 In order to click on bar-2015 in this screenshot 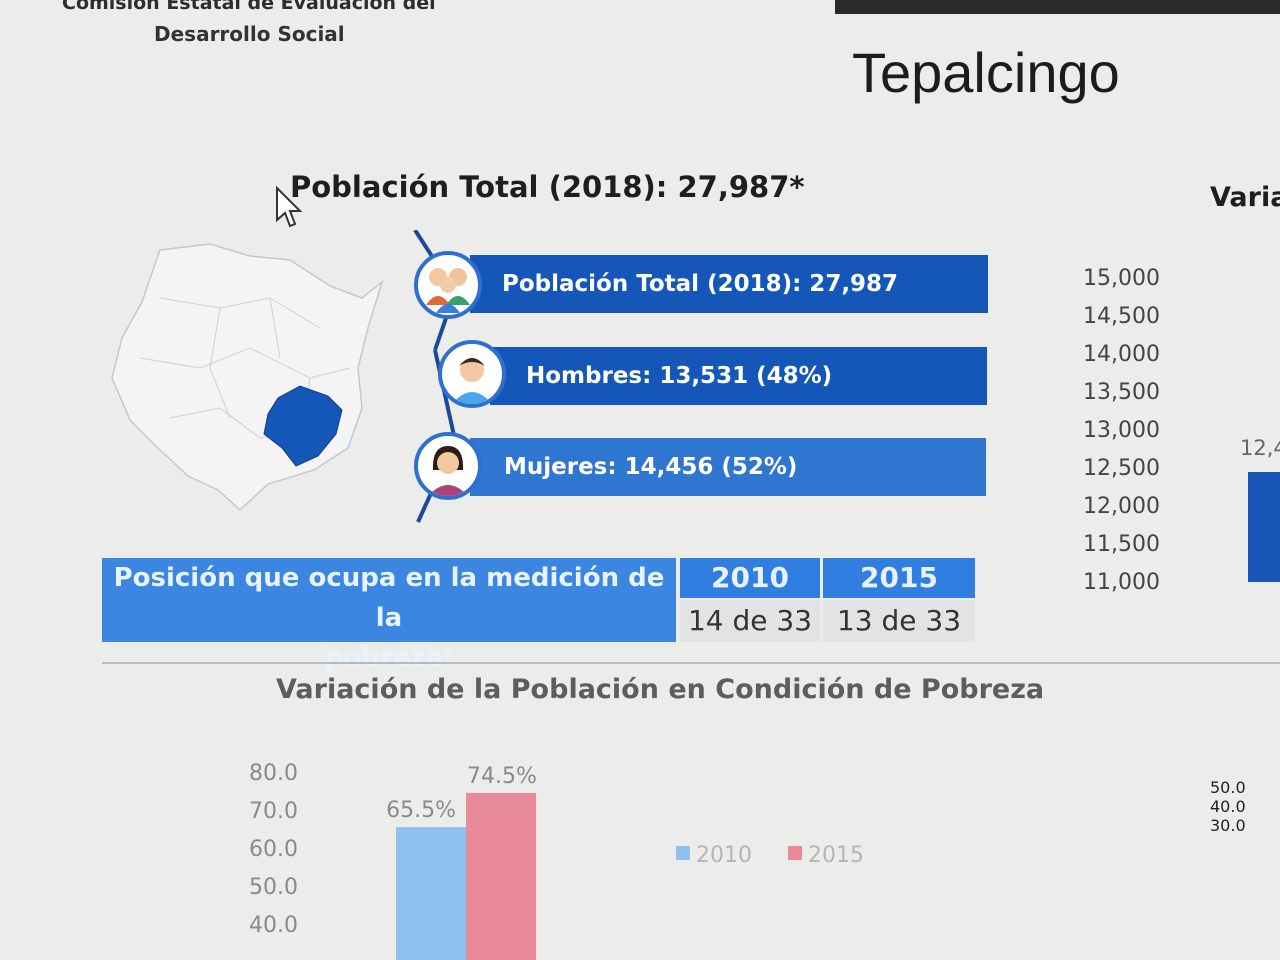, I will do `click(501, 876)`.